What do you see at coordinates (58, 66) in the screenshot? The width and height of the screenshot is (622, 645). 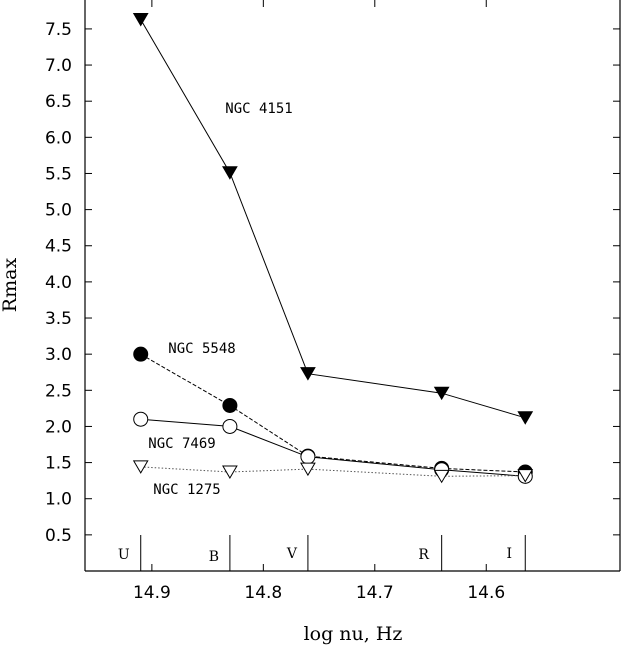 I see `y-tick-label: 7.0` at bounding box center [58, 66].